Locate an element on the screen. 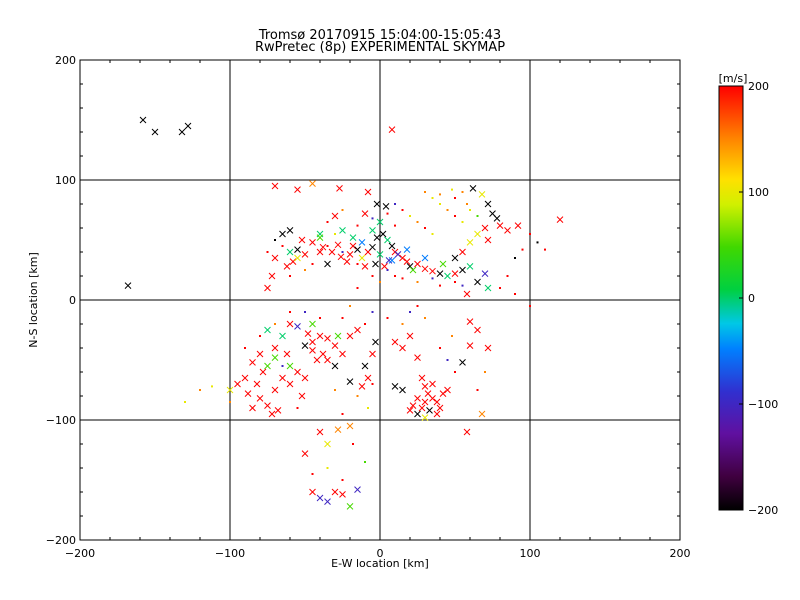 This screenshot has height=600, width=800. colorbar-tick-label: −200 is located at coordinates (763, 510).